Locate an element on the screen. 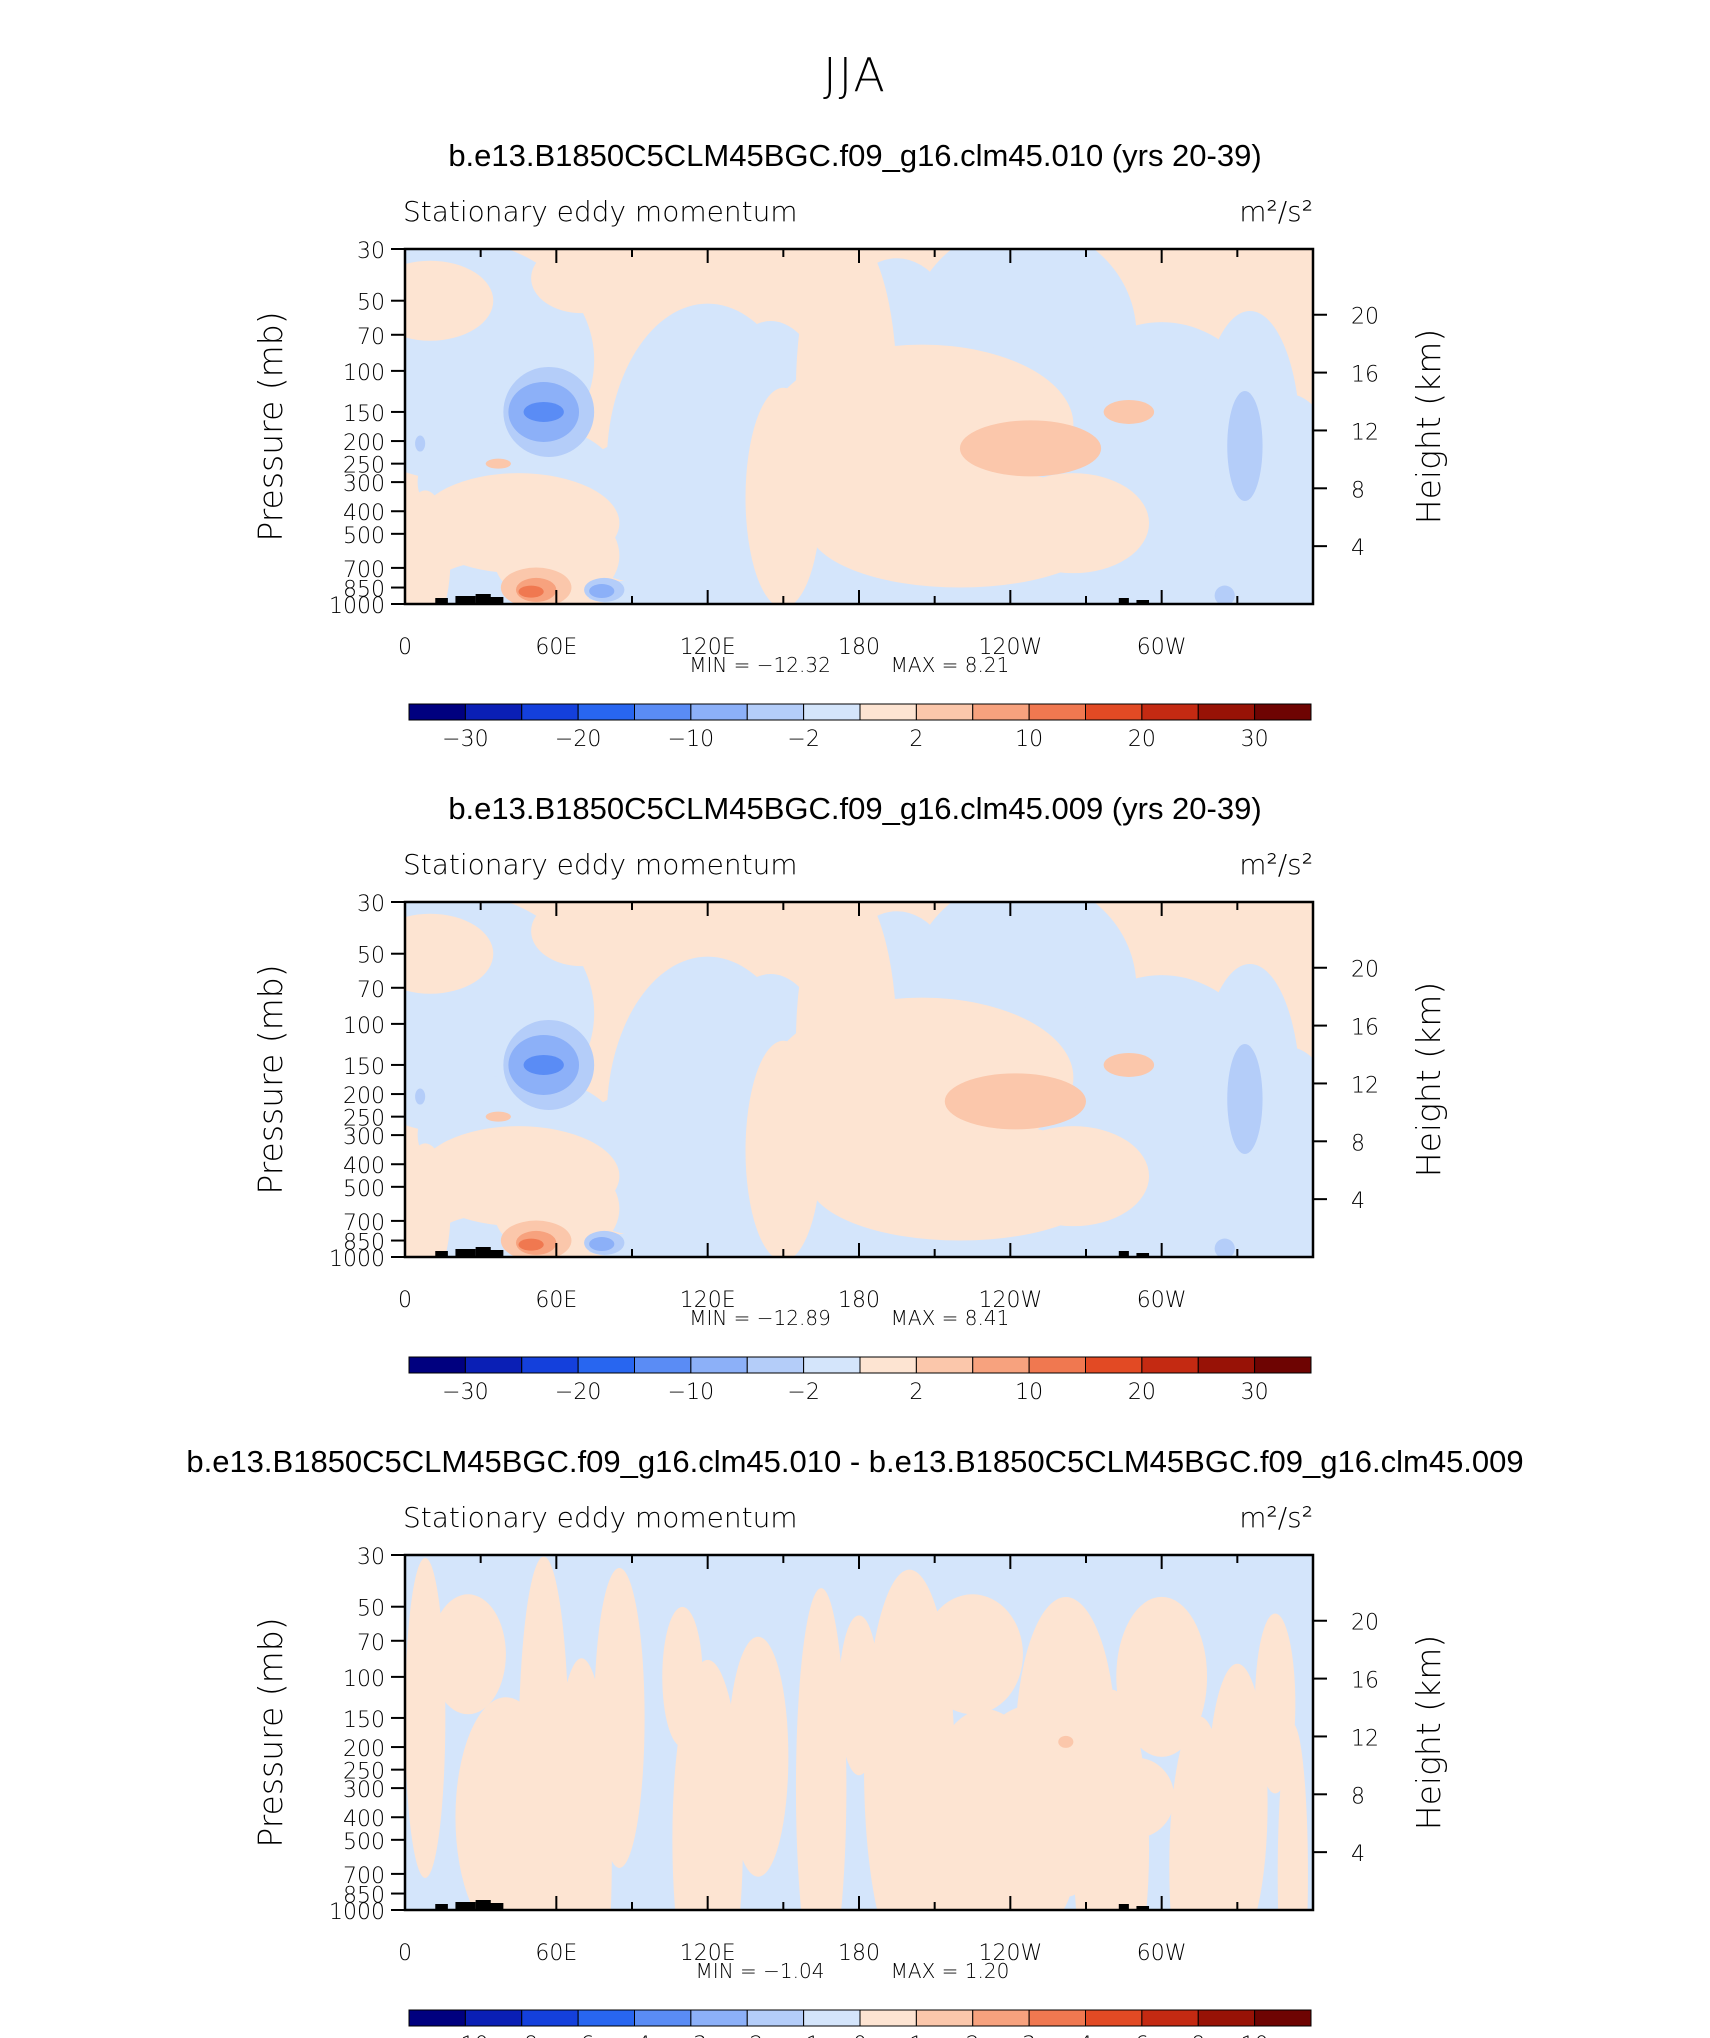 The width and height of the screenshot is (1710, 2038). colorbar-label: 8 is located at coordinates (1198, 2035).